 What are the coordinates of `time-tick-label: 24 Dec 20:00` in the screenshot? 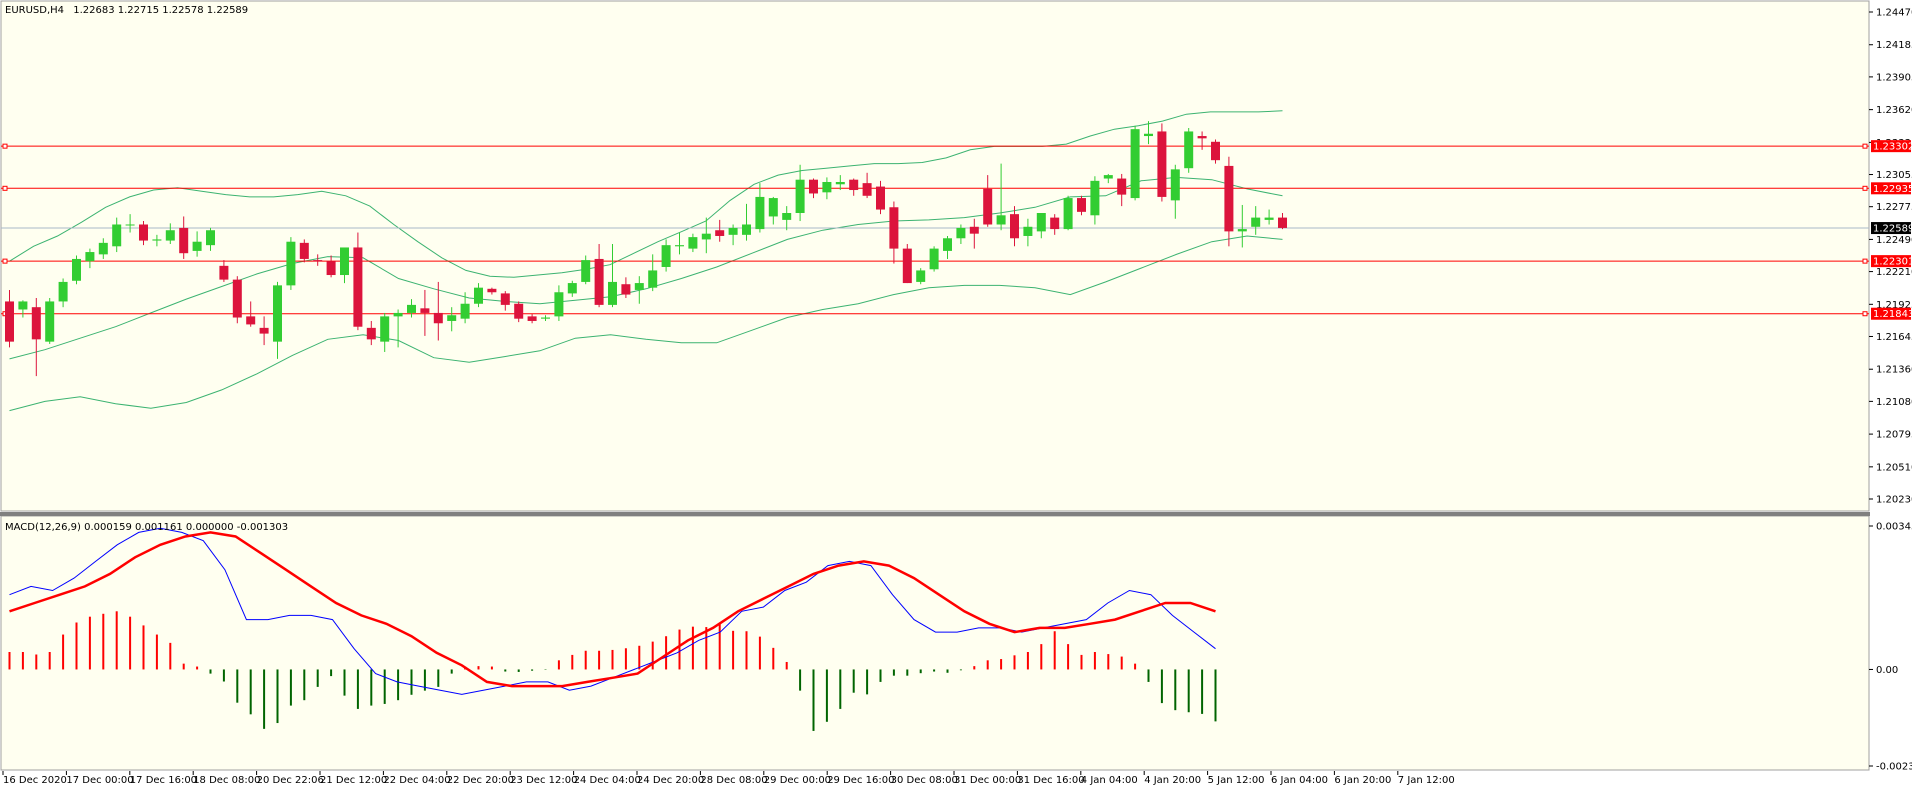 It's located at (670, 780).